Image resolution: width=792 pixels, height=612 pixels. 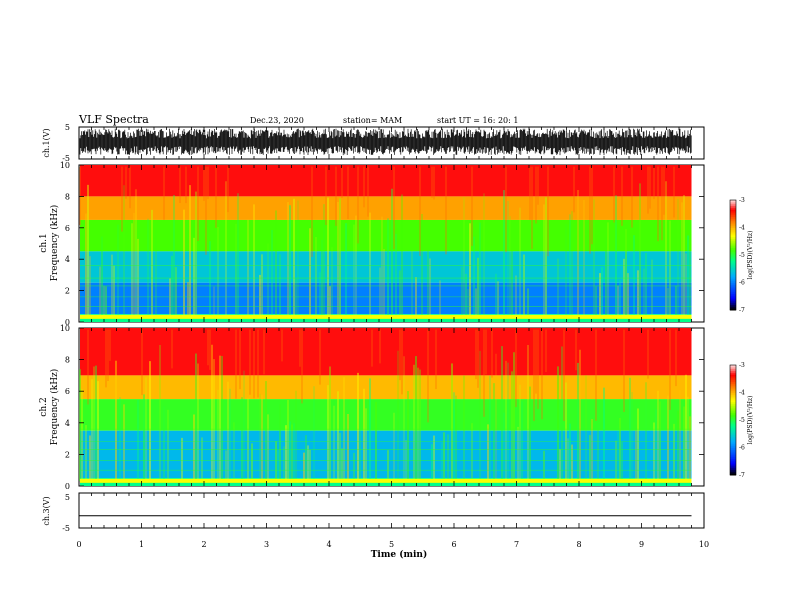 What do you see at coordinates (46, 142) in the screenshot?
I see `ch1-waveform-ylabel: ch.1(V)` at bounding box center [46, 142].